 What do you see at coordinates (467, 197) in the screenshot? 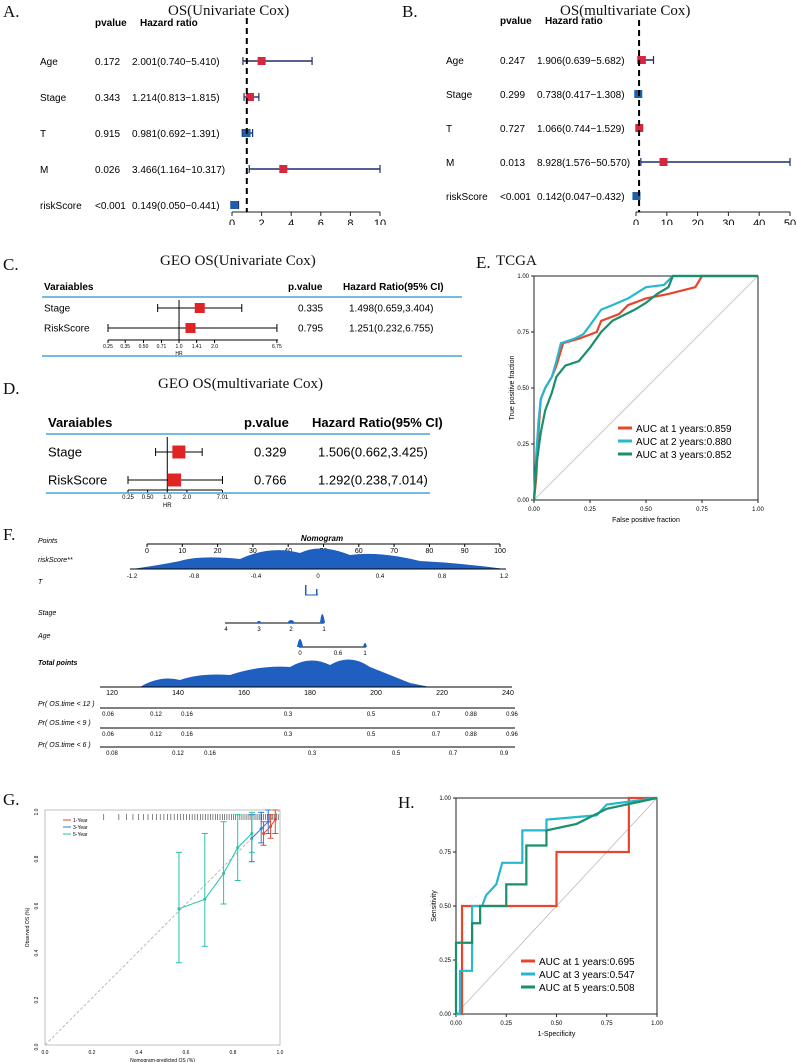
I see `row-label: riskScore` at bounding box center [467, 197].